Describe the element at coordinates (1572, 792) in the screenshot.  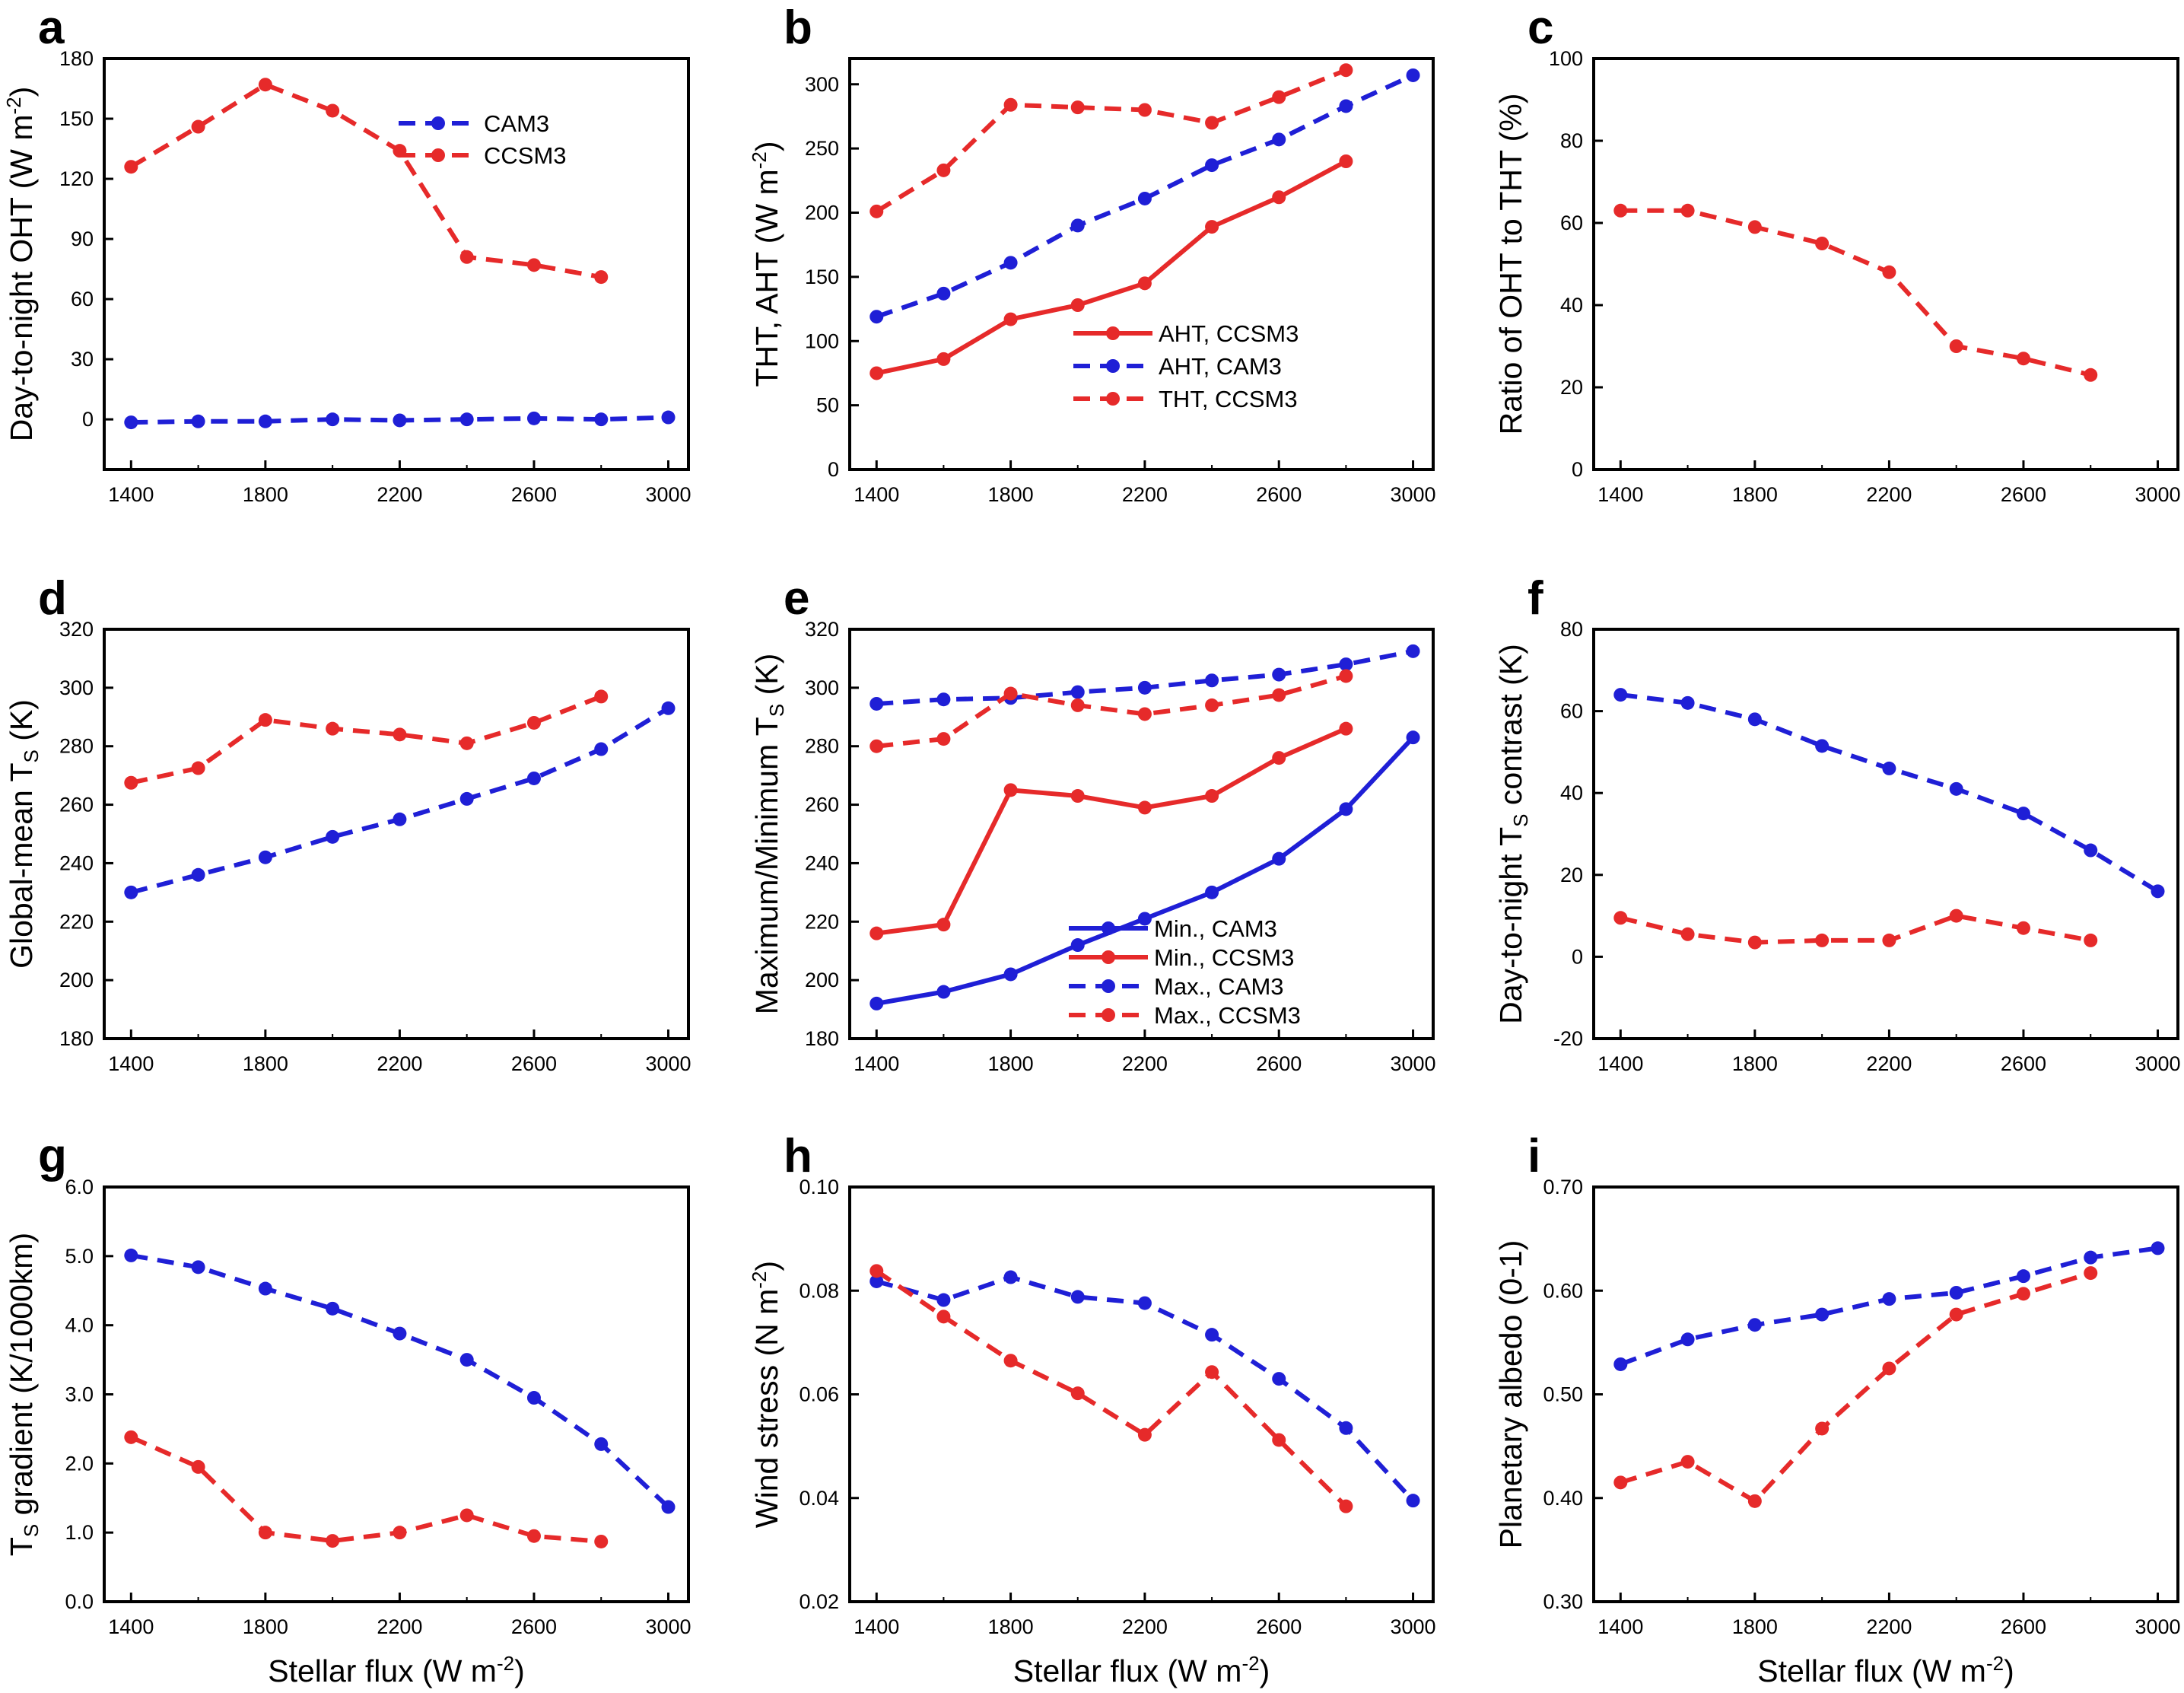
I see `y-tick-label: 40` at that location.